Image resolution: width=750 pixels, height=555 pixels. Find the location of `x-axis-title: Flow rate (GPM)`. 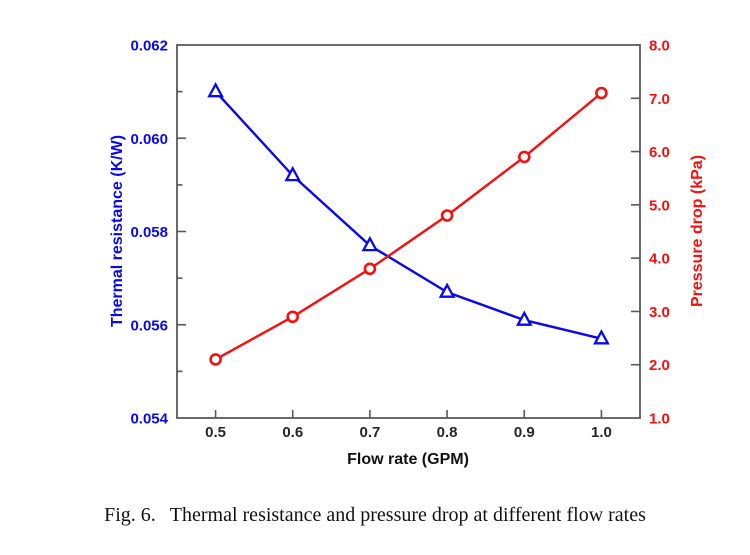

x-axis-title: Flow rate (GPM) is located at coordinates (408, 459).